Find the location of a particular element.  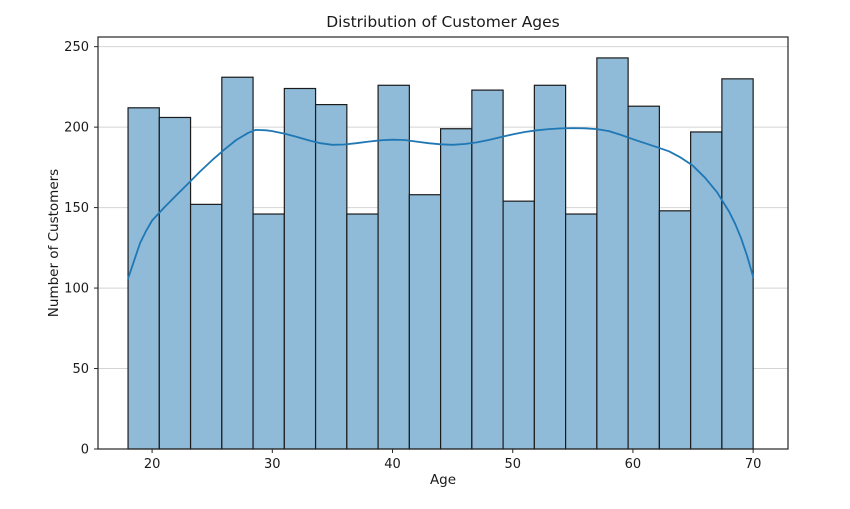

x-tick-label-70: 70 is located at coordinates (753, 464).